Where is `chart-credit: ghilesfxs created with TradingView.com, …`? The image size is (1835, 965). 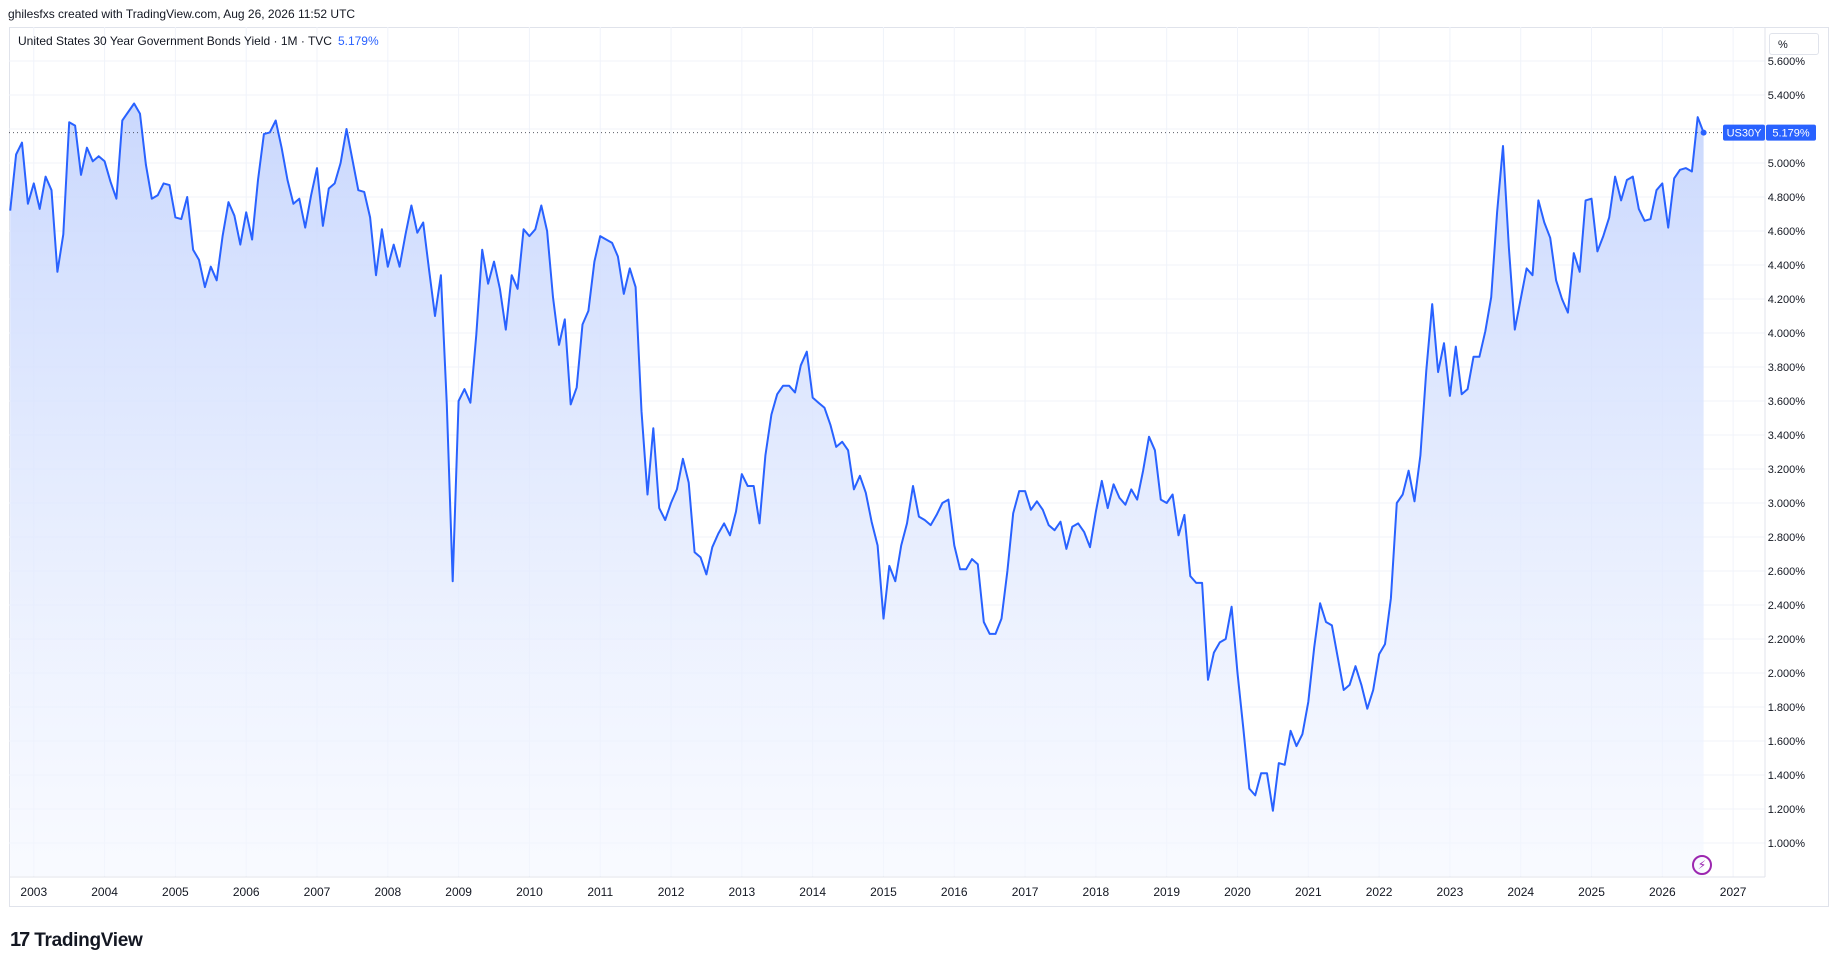 chart-credit: ghilesfxs created with TradingView.com, … is located at coordinates (182, 14).